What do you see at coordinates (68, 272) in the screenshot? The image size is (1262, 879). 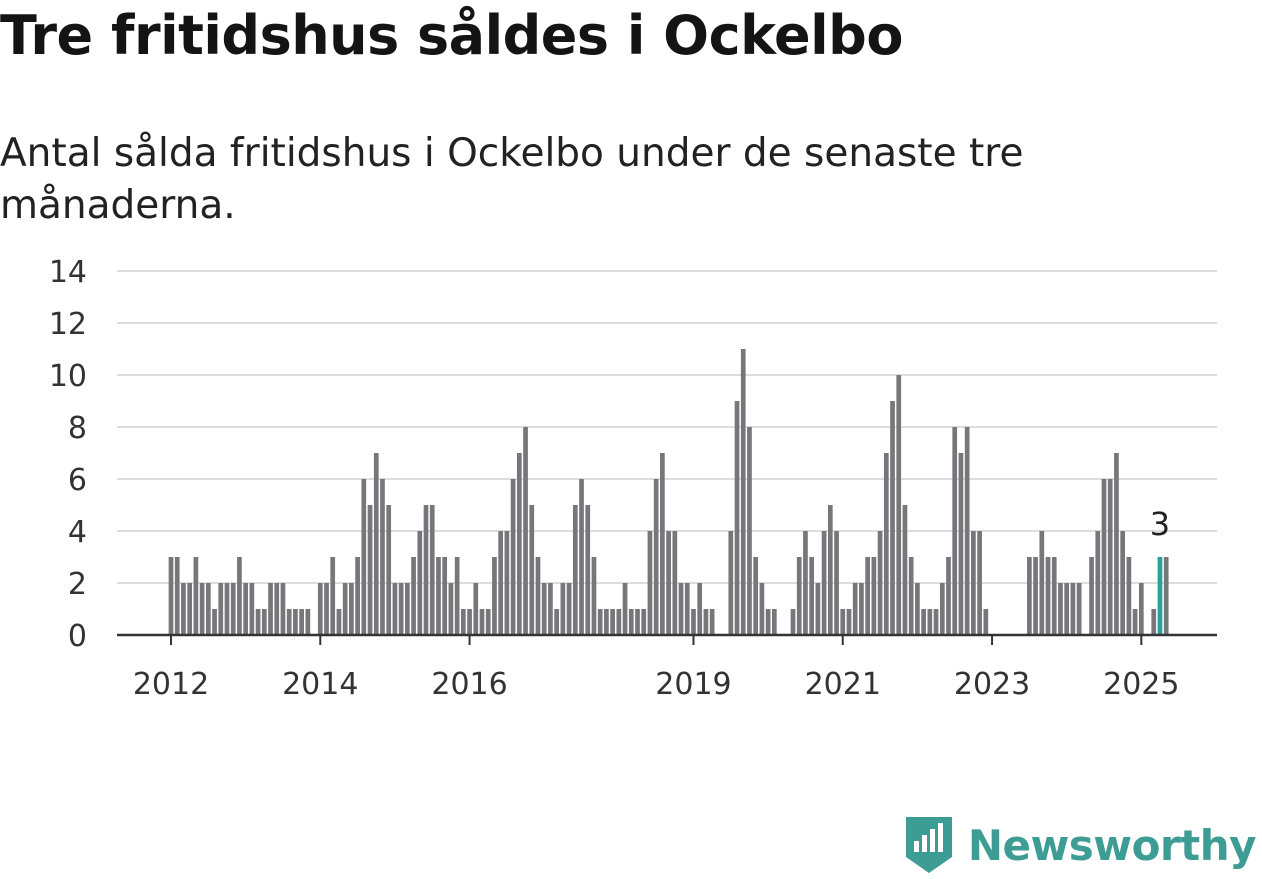 I see `y-tick-label: 14` at bounding box center [68, 272].